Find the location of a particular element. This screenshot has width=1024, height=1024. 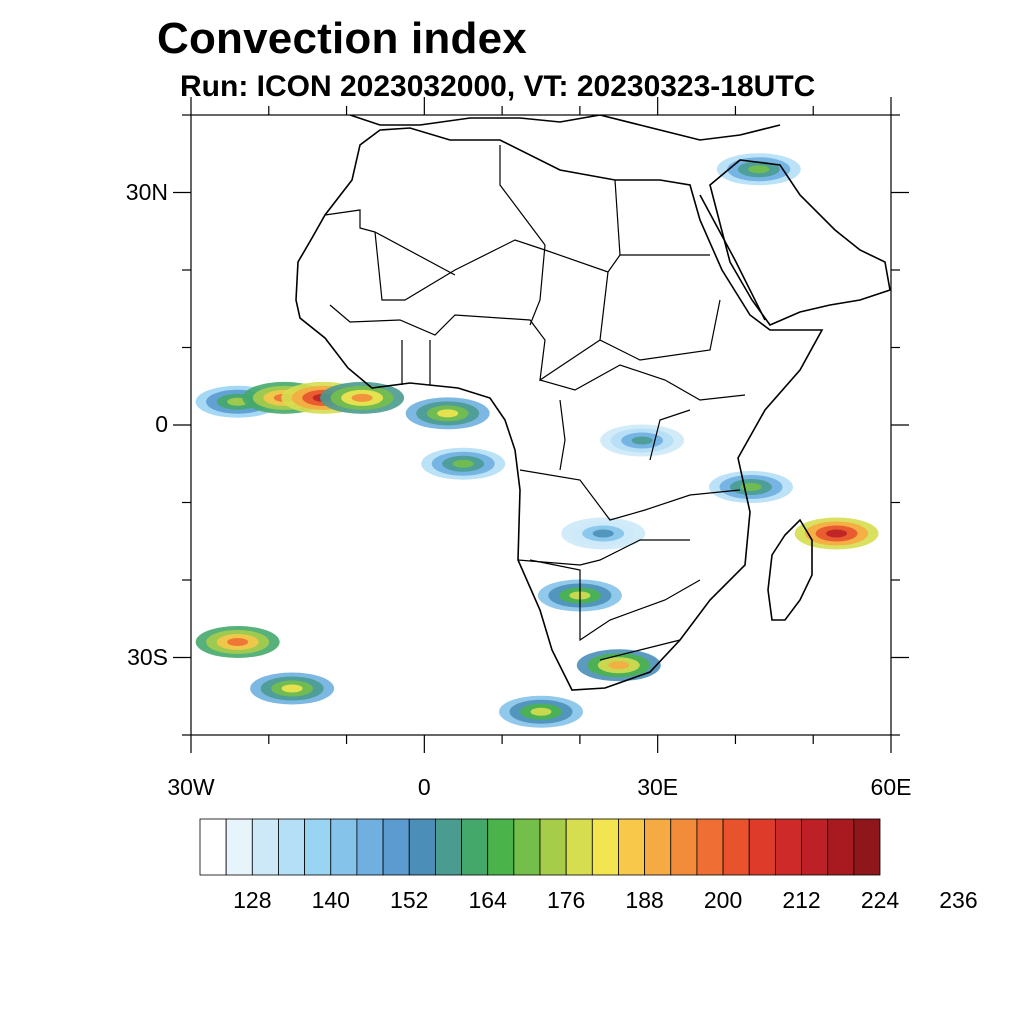

colorbar-tick-label: 188 is located at coordinates (644, 900).